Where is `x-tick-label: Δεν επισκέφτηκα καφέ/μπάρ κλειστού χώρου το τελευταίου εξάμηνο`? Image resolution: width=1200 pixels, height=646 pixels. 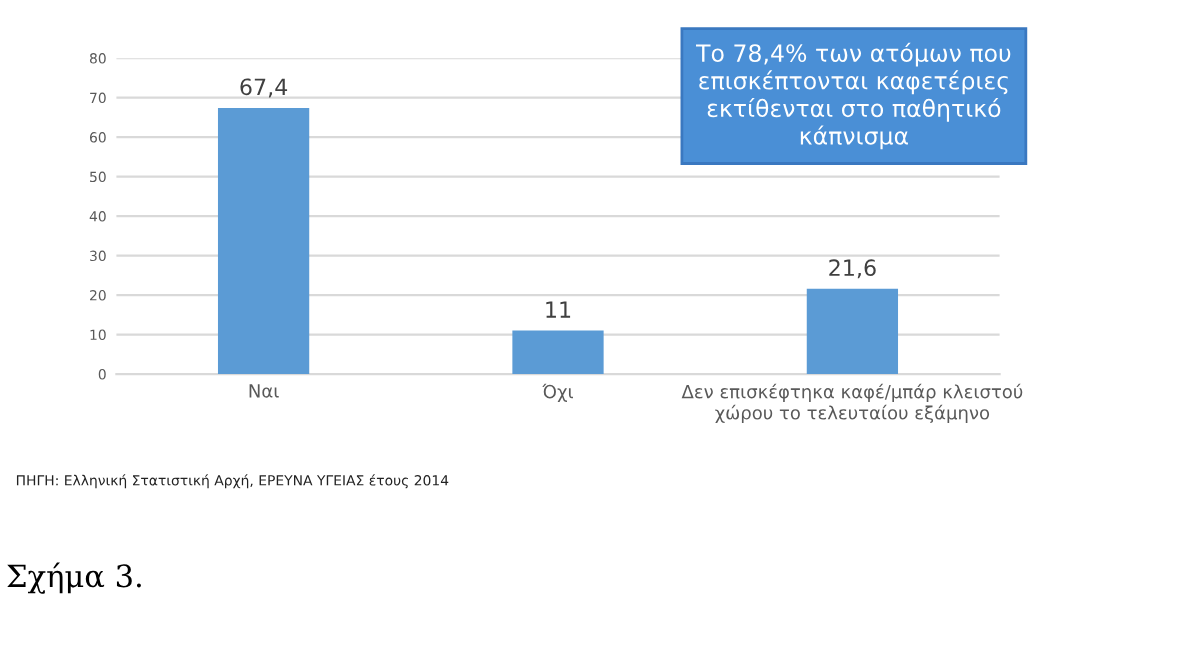 x-tick-label: Δεν επισκέφτηκα καφέ/μπάρ κλειστού χώρου το τελευταίου εξάμηνο is located at coordinates (852, 403).